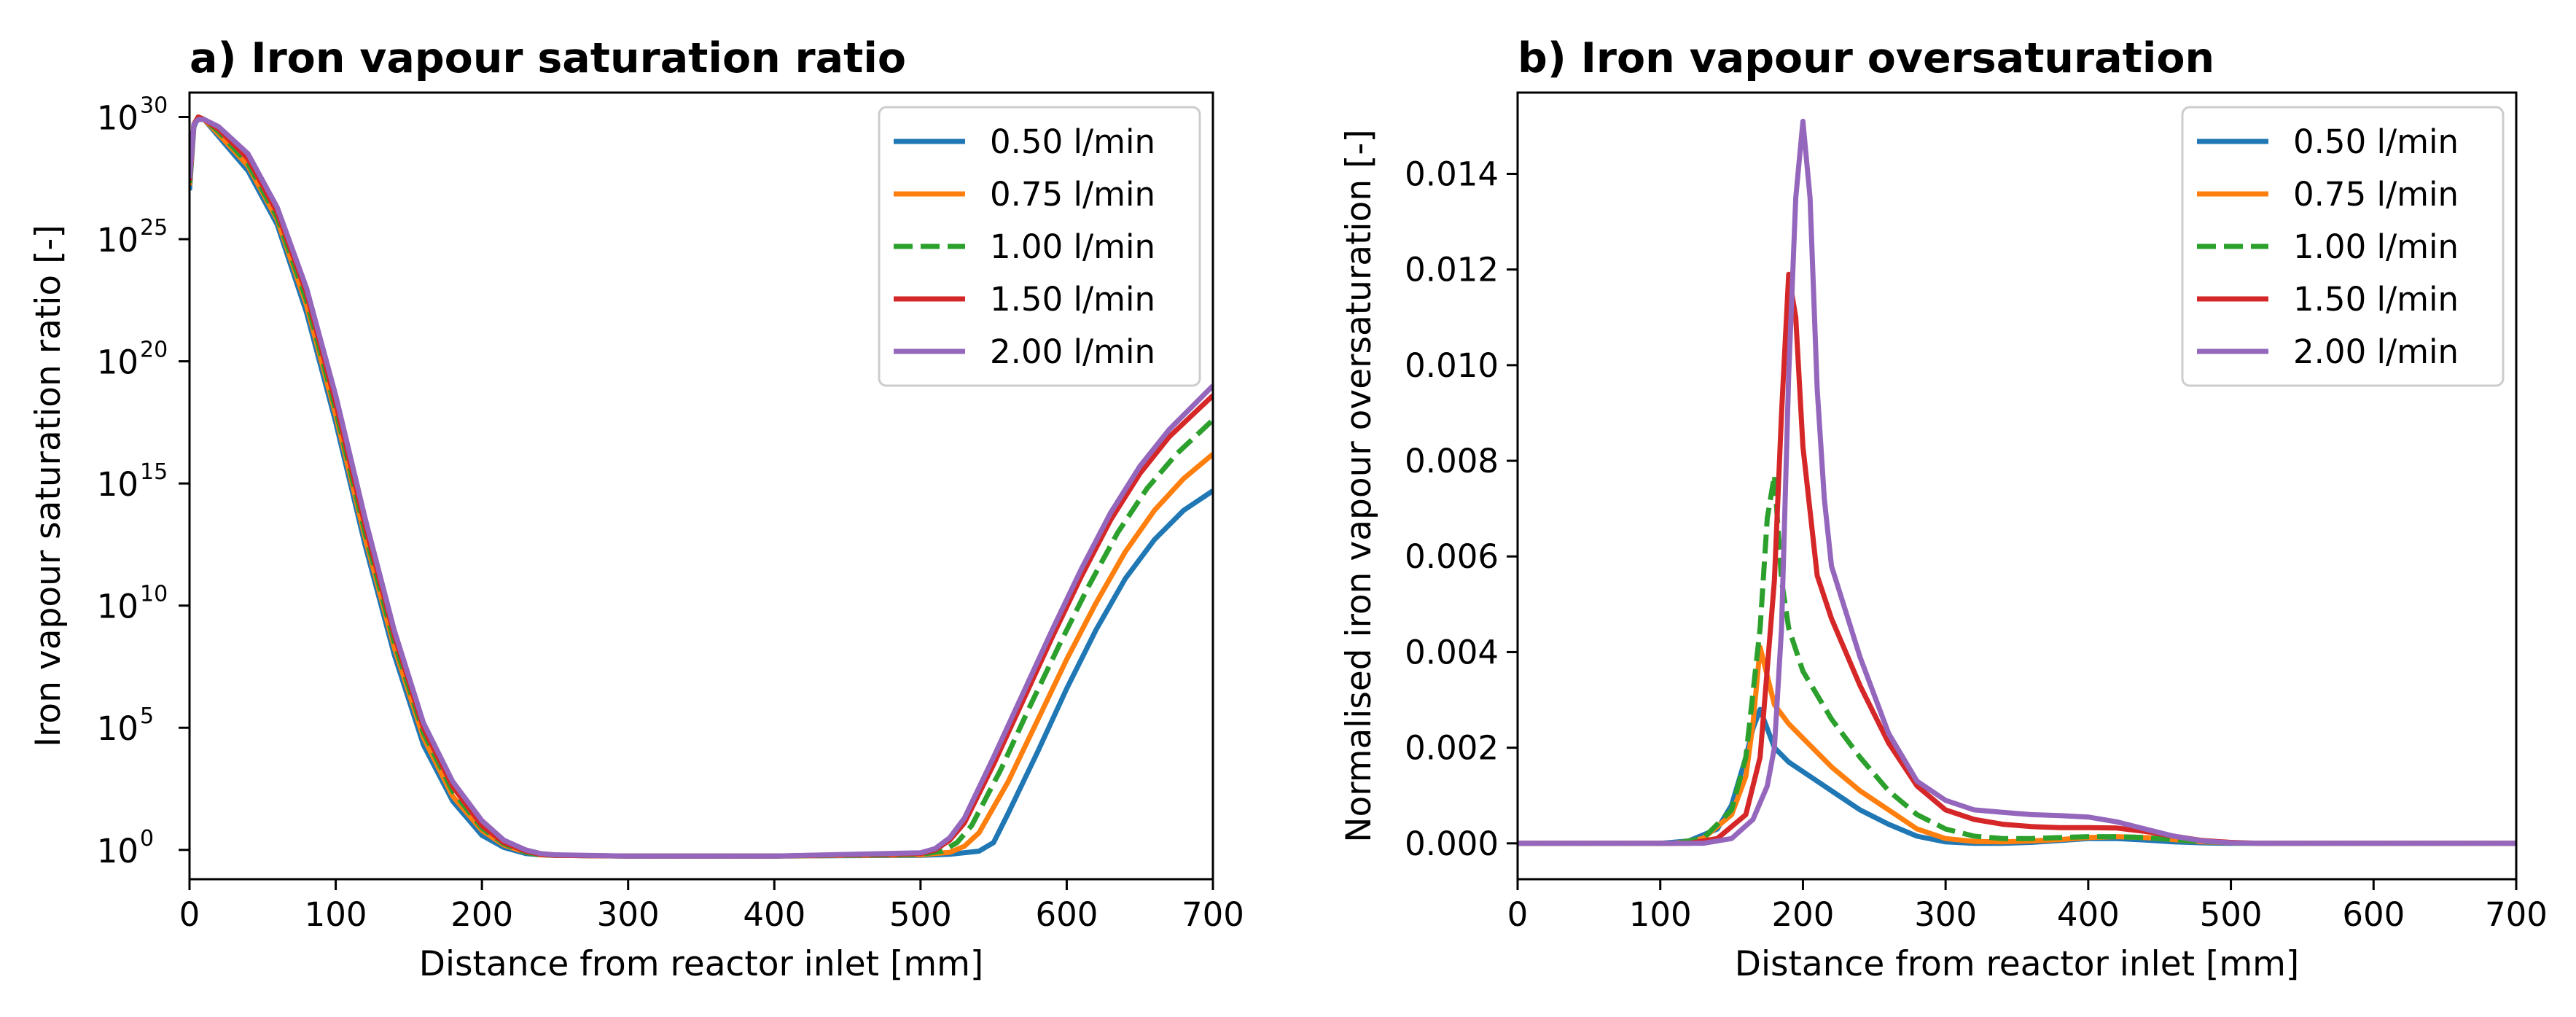  I want to click on y-tick-label-exponent: 25, so click(154, 228).